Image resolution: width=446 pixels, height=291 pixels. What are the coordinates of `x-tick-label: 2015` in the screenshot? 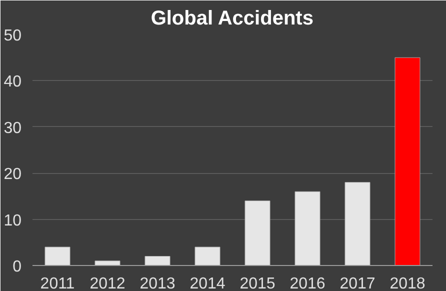 It's located at (258, 283).